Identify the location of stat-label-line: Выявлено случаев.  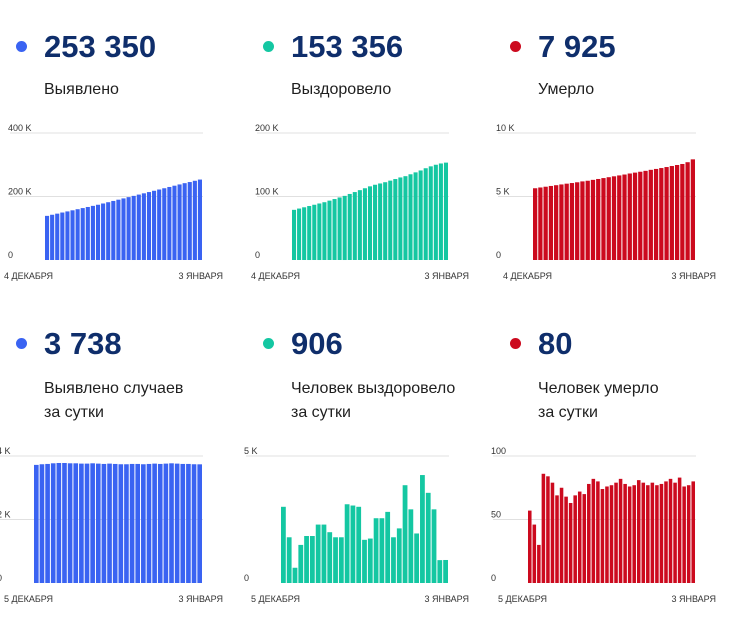
(114, 388).